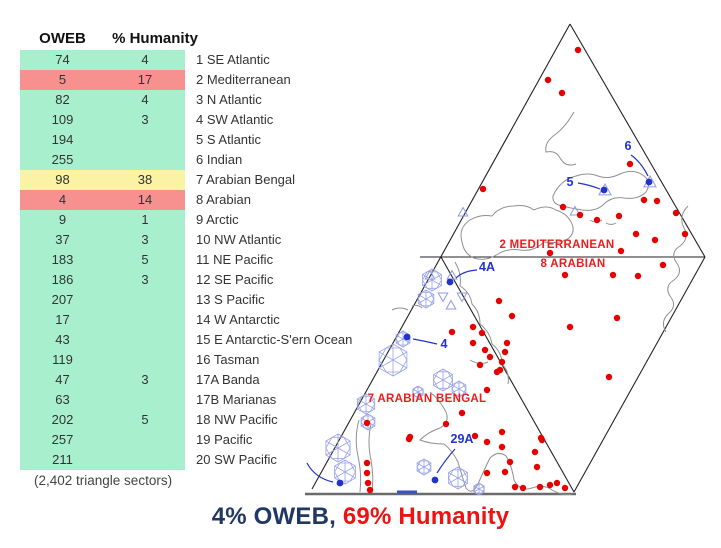 The width and height of the screenshot is (721, 548). Describe the element at coordinates (62, 79) in the screenshot. I see `oweb-value: 5` at that location.